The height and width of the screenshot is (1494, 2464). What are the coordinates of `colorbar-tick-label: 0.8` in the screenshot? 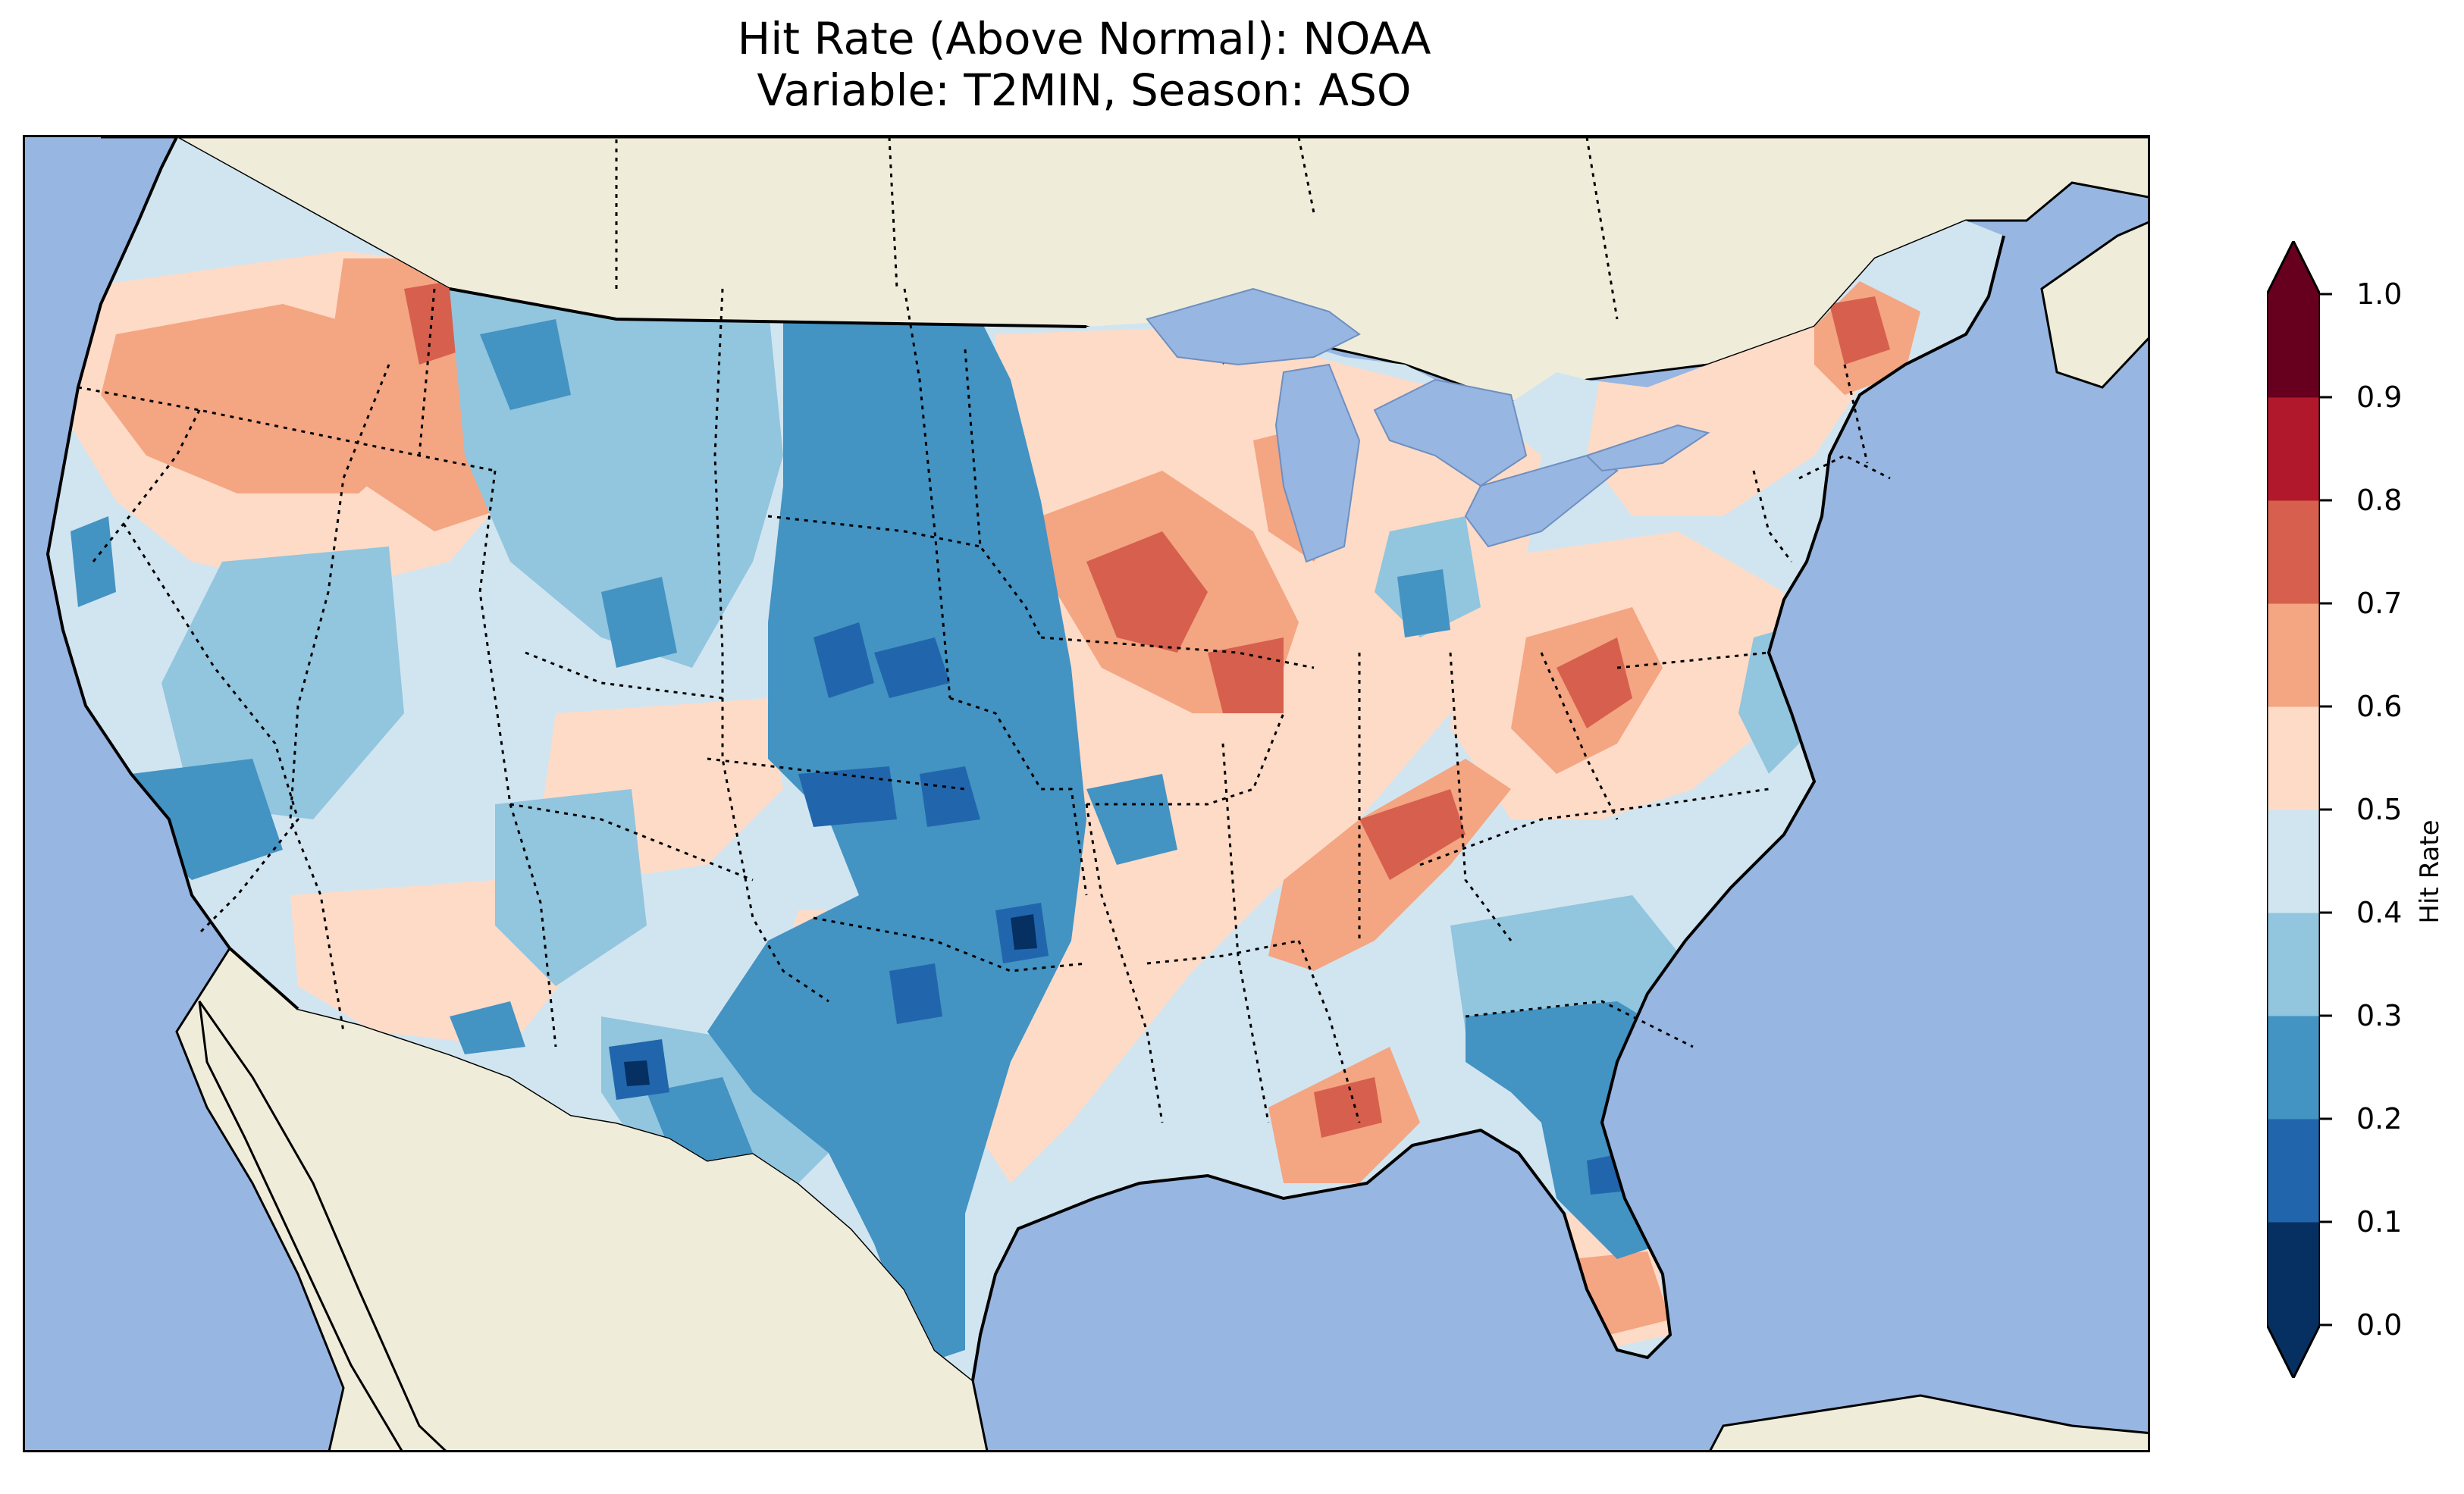 It's located at (2380, 500).